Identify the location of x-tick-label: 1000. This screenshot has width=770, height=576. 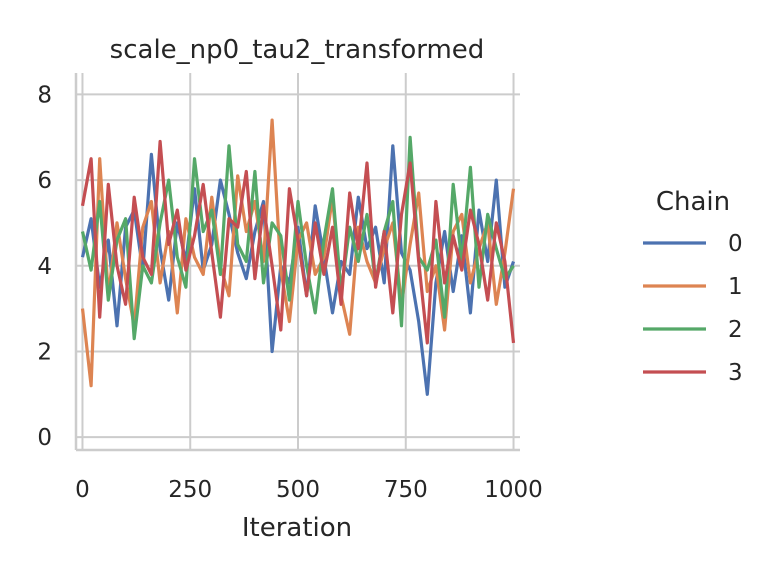
(513, 490).